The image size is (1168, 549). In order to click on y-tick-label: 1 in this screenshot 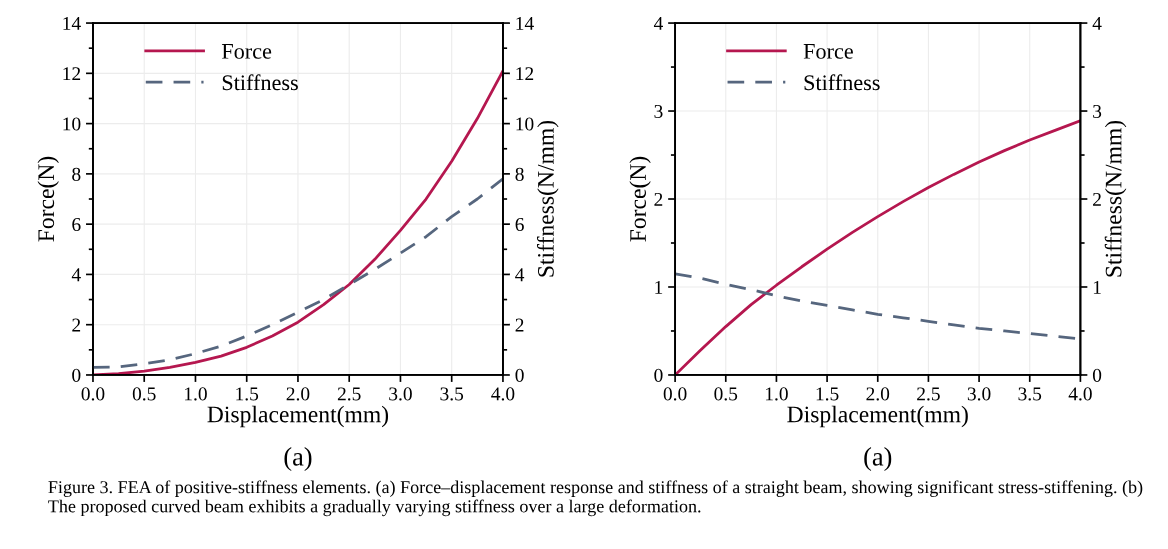, I will do `click(659, 287)`.